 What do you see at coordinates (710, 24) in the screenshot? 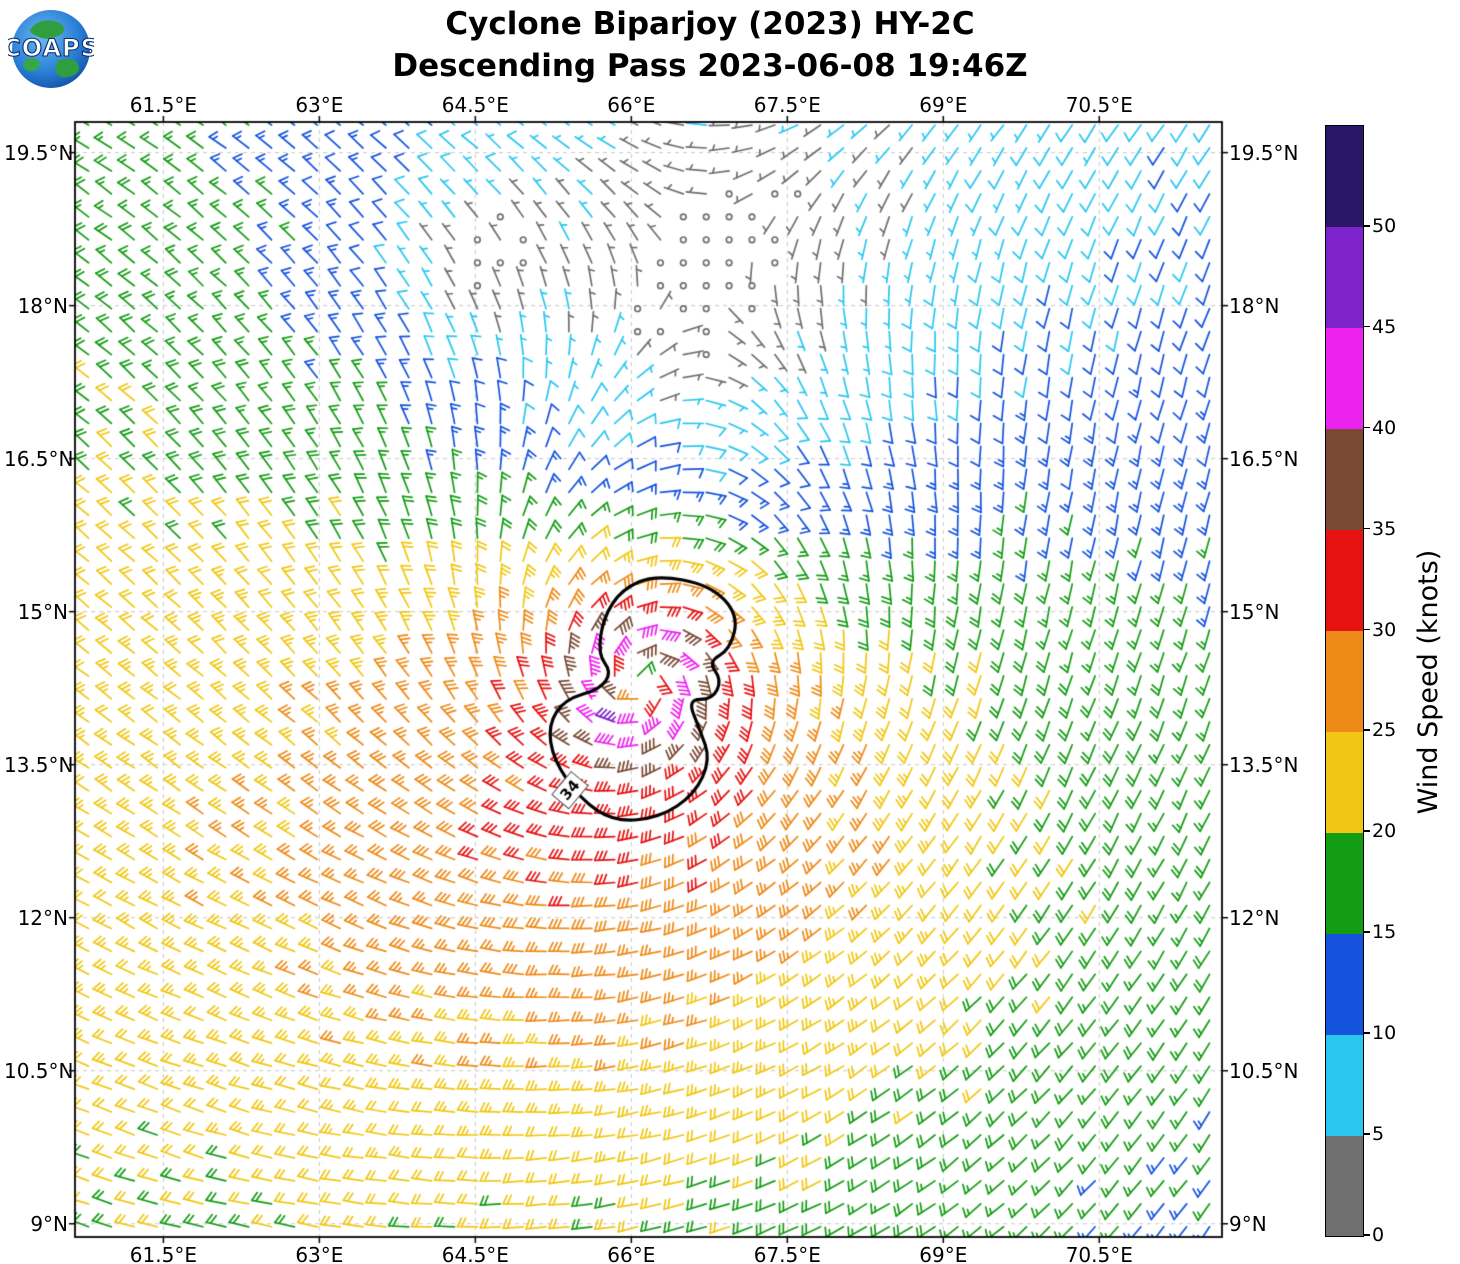
I see `chart-title: Cyclone Biparjoy (2023) HY-2C` at bounding box center [710, 24].